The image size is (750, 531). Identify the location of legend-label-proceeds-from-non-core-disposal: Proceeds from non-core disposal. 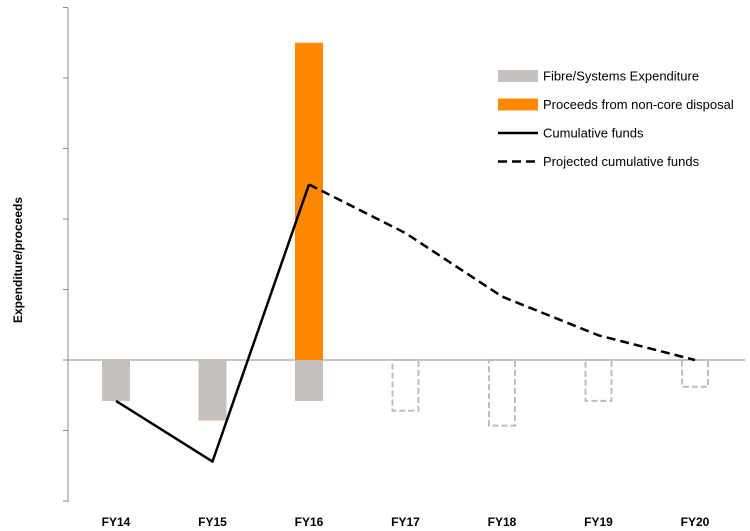
(638, 104).